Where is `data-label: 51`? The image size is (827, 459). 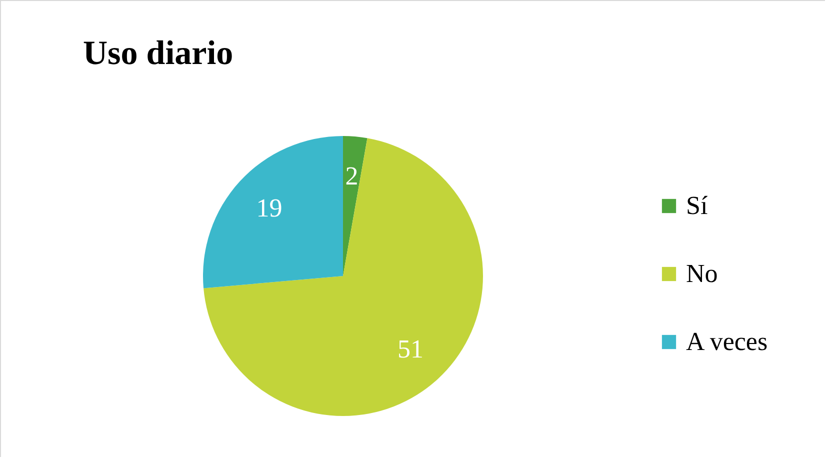 data-label: 51 is located at coordinates (411, 349).